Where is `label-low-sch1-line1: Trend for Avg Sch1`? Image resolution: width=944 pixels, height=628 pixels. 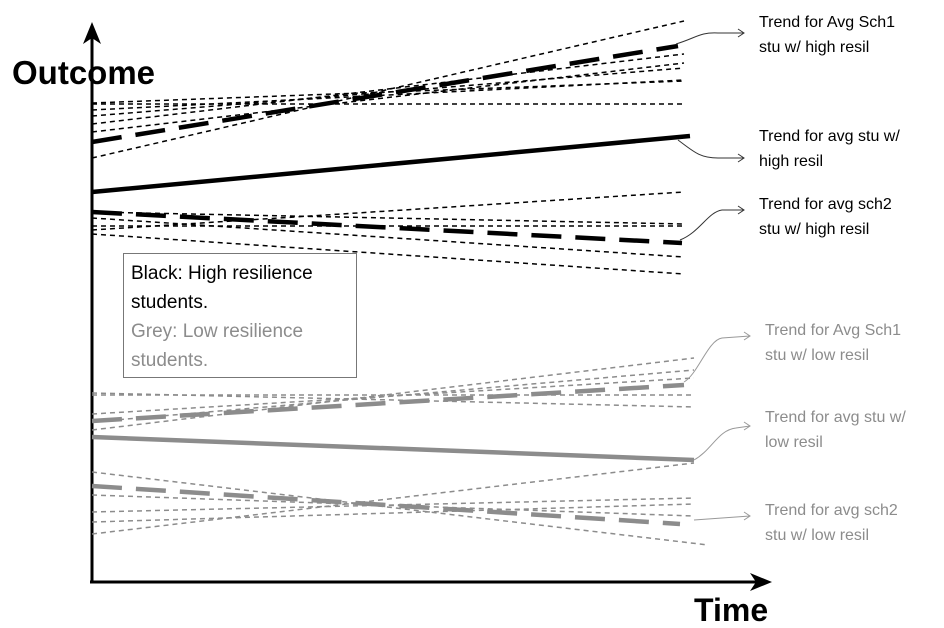
label-low-sch1-line1: Trend for Avg Sch1 is located at coordinates (833, 330).